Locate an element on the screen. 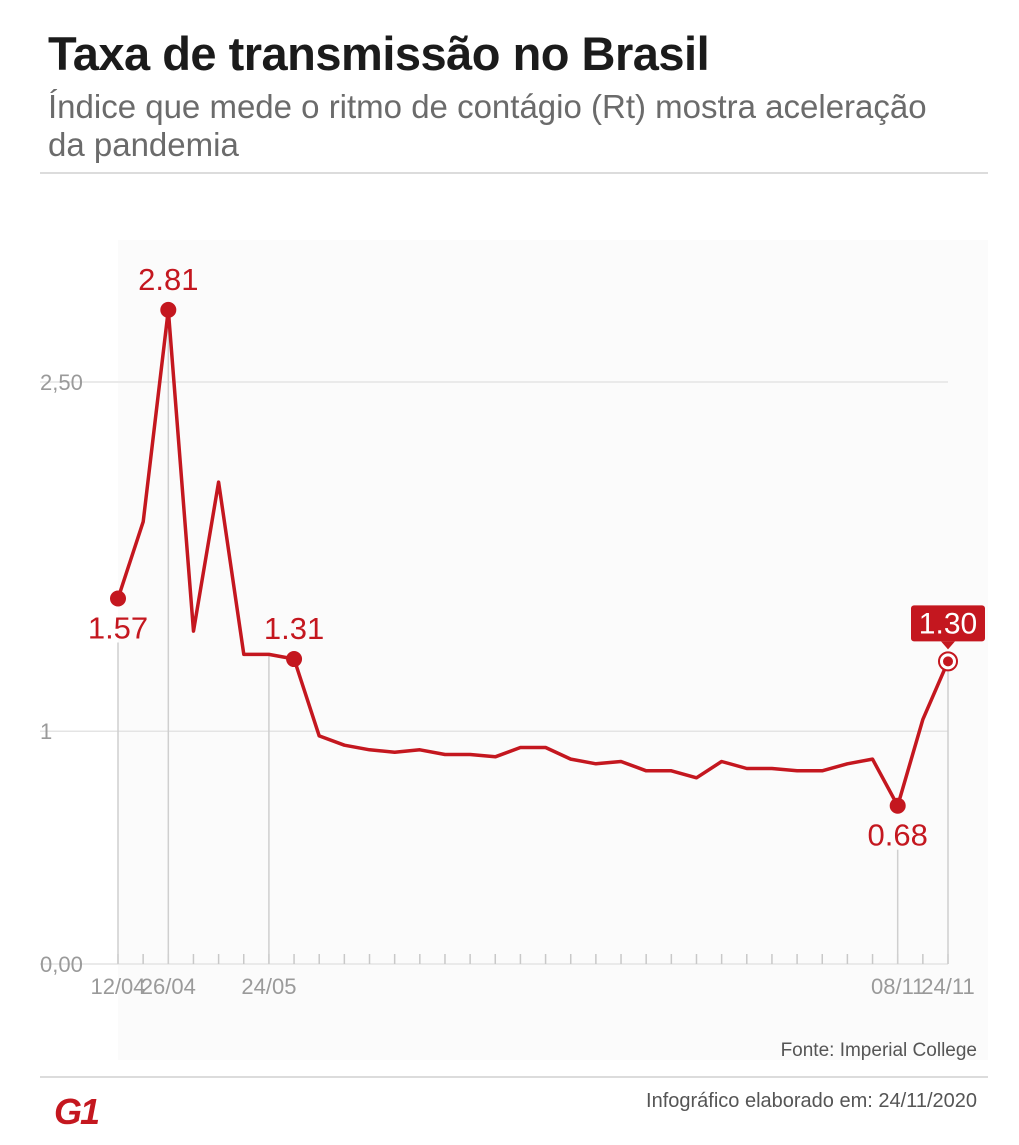 This screenshot has height=1145, width=1019. y-tick-label: 1 is located at coordinates (46, 731).